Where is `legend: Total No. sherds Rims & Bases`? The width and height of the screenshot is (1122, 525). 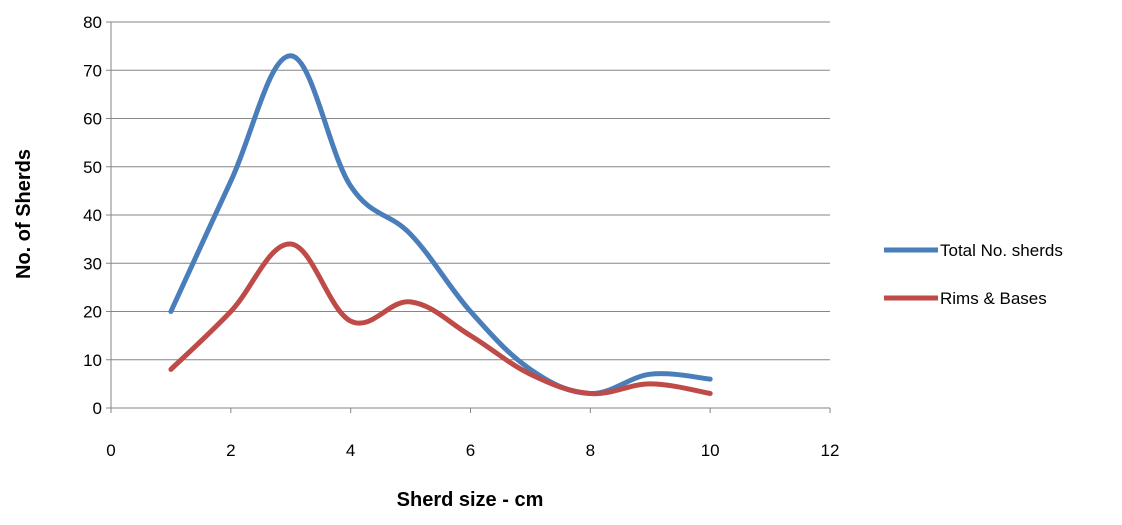
legend: Total No. sherds Rims & Bases is located at coordinates (973, 274).